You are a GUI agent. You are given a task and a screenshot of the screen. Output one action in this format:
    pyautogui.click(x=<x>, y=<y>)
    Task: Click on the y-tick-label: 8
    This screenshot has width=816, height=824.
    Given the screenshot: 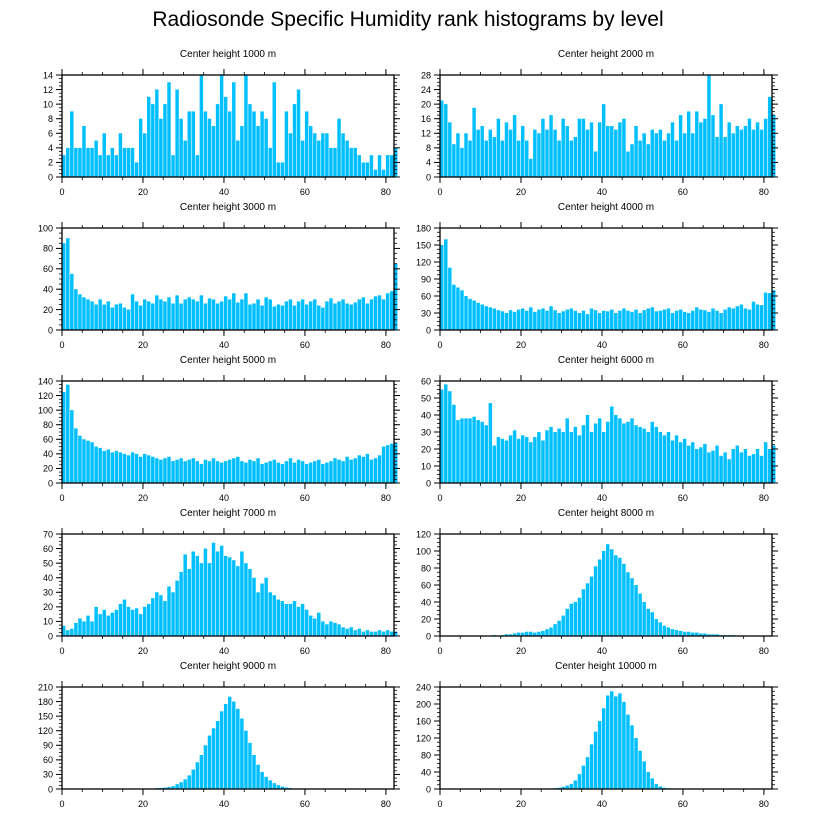 What is the action you would take?
    pyautogui.click(x=428, y=148)
    